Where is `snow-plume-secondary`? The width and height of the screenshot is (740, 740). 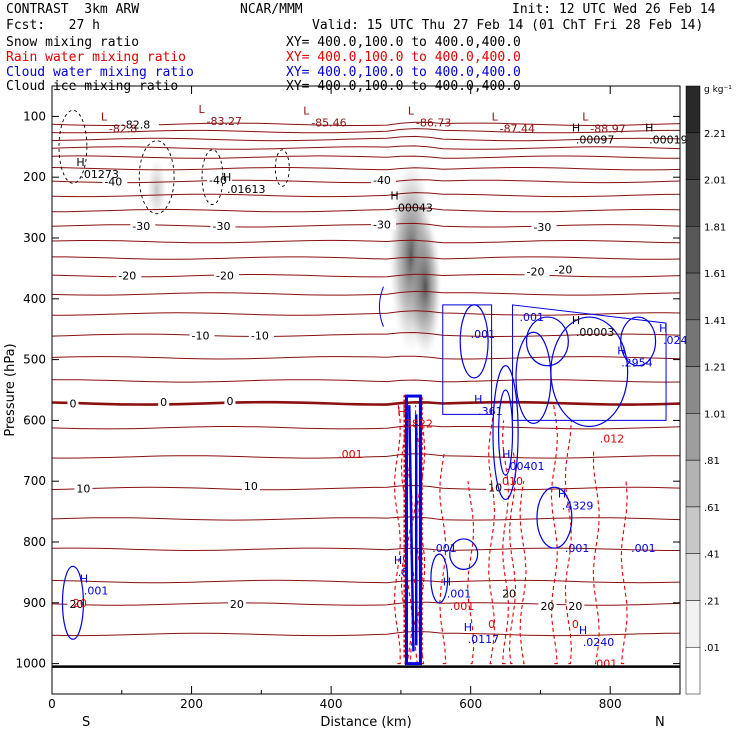 snow-plume-secondary is located at coordinates (425, 286).